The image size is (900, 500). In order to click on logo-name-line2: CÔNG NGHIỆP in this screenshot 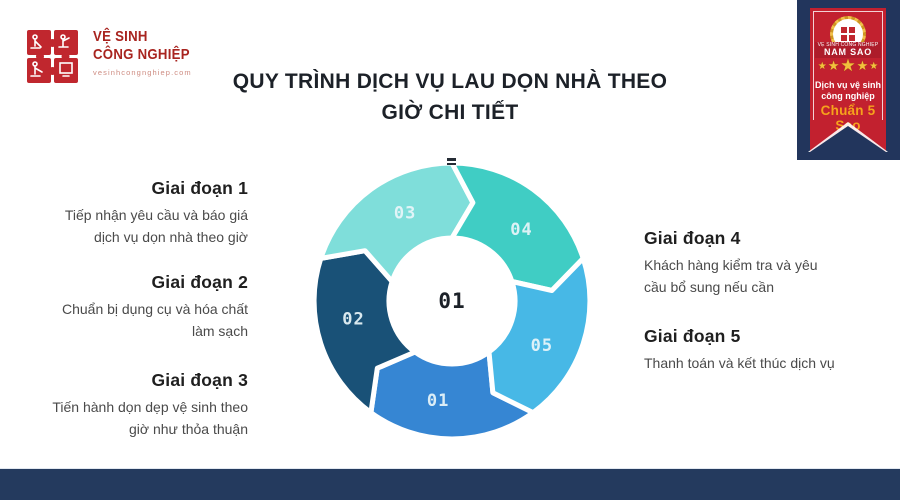, I will do `click(141, 54)`.